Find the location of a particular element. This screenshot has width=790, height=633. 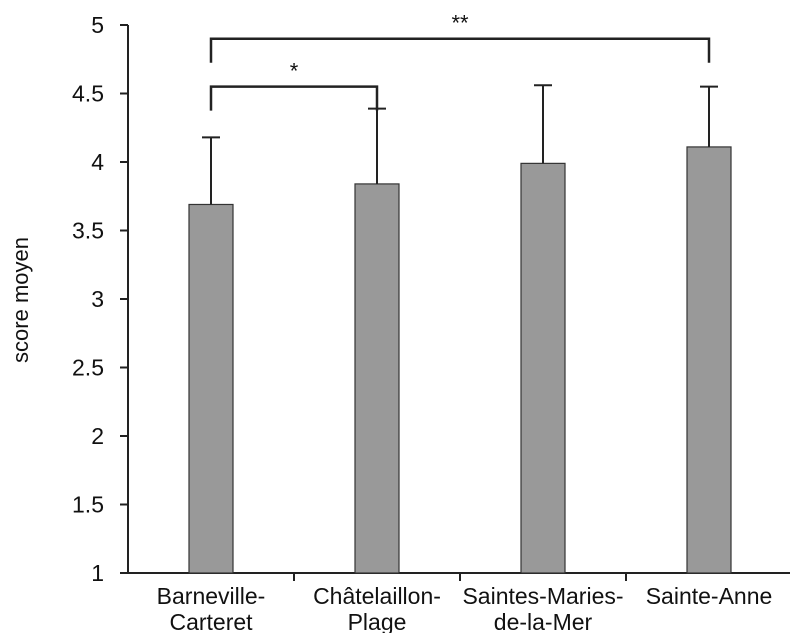

category-label: de-la-Mer is located at coordinates (543, 621).